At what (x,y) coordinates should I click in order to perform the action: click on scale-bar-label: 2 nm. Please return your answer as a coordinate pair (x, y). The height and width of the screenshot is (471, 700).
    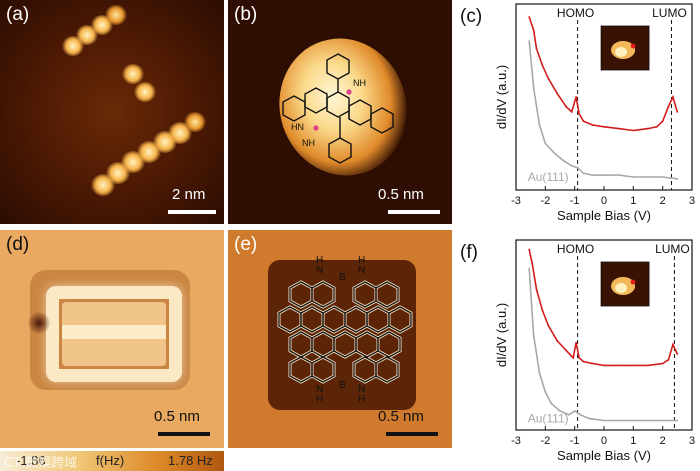
    Looking at the image, I should click on (189, 194).